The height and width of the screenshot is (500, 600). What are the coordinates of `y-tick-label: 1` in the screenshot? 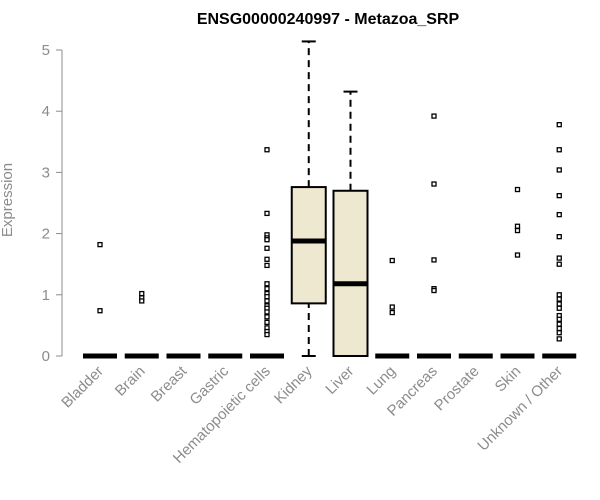 It's located at (46, 295).